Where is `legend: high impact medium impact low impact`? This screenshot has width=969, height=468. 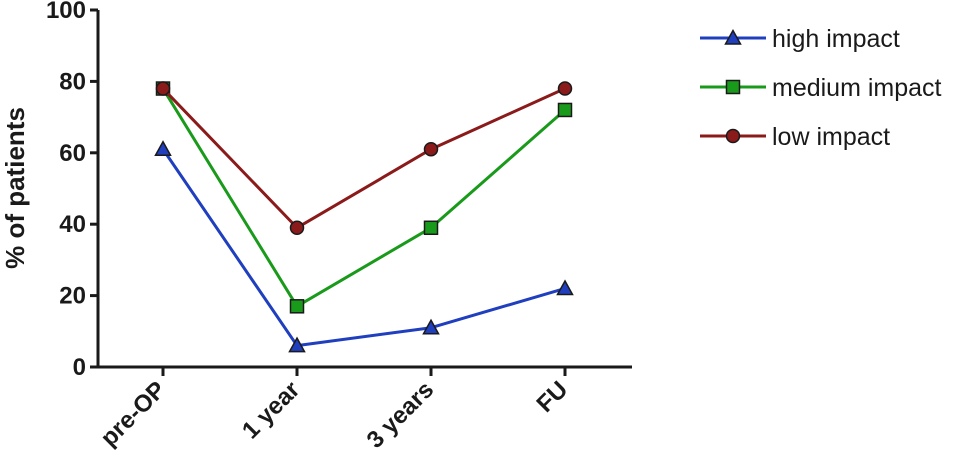
legend: high impact medium impact low impact is located at coordinates (821, 88).